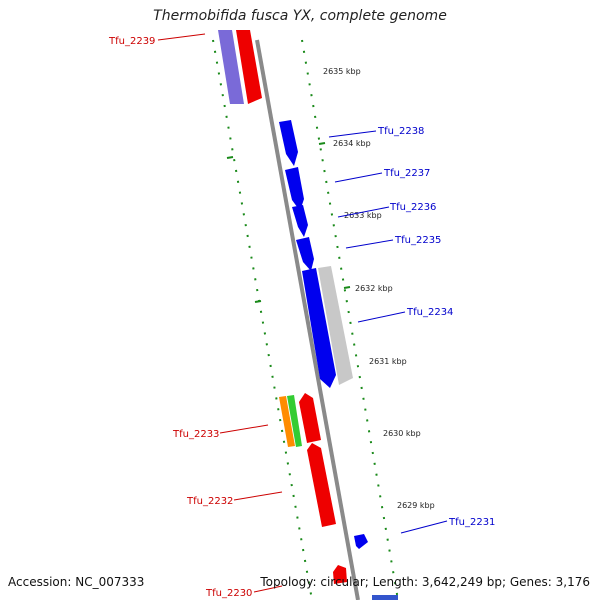  Describe the element at coordinates (417, 240) in the screenshot. I see `gene-label-tfu2235: Tfu_2235` at that location.